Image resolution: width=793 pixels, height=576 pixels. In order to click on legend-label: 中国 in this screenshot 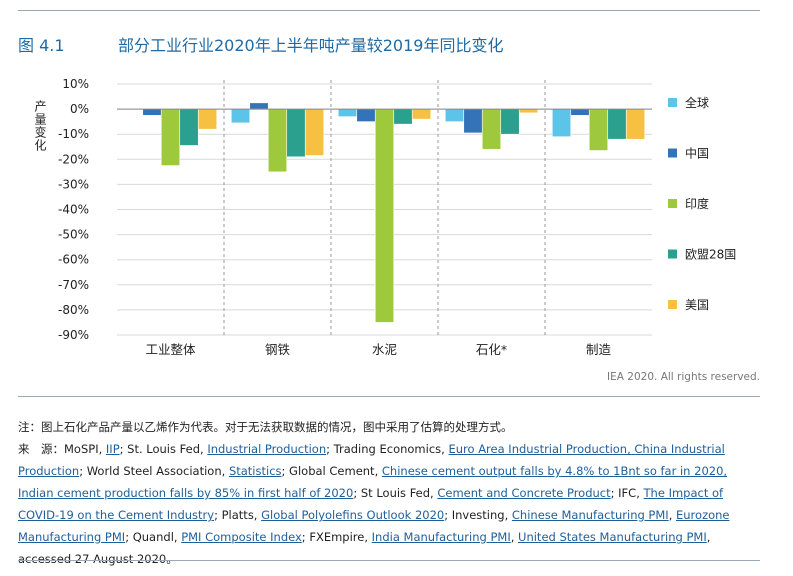, I will do `click(697, 153)`.